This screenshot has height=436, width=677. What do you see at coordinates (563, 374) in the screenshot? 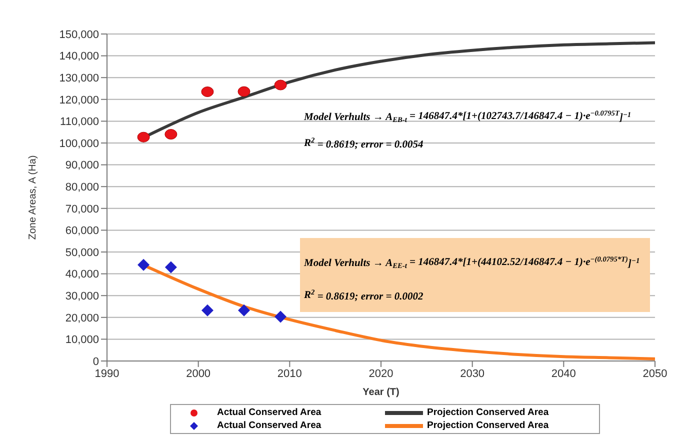
I see `x-tick-label: 2040` at bounding box center [563, 374].